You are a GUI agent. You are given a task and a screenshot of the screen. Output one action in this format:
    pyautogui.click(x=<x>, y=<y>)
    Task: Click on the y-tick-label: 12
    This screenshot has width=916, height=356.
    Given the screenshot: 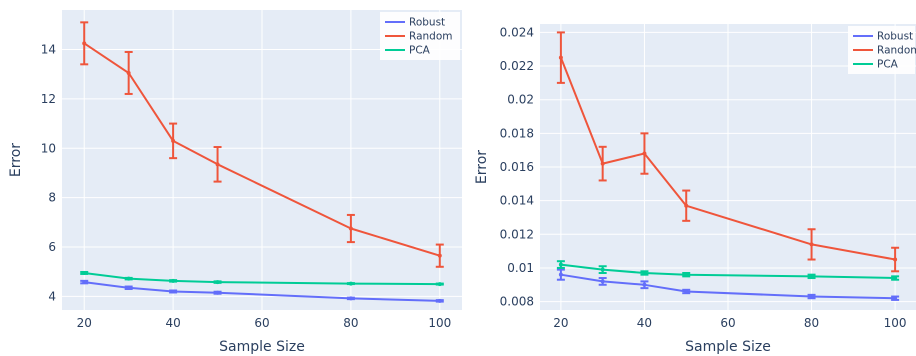 What is the action you would take?
    pyautogui.click(x=48, y=99)
    